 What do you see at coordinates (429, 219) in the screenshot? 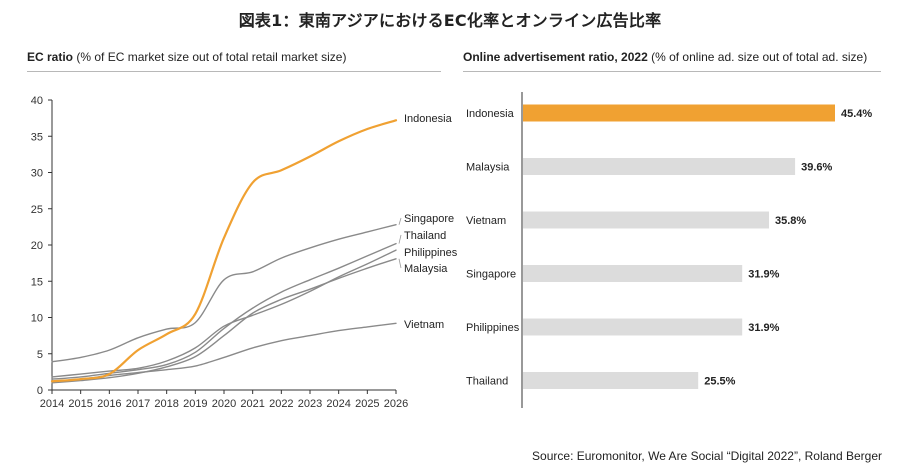
I see `series-label-singapore: Singapore` at bounding box center [429, 219].